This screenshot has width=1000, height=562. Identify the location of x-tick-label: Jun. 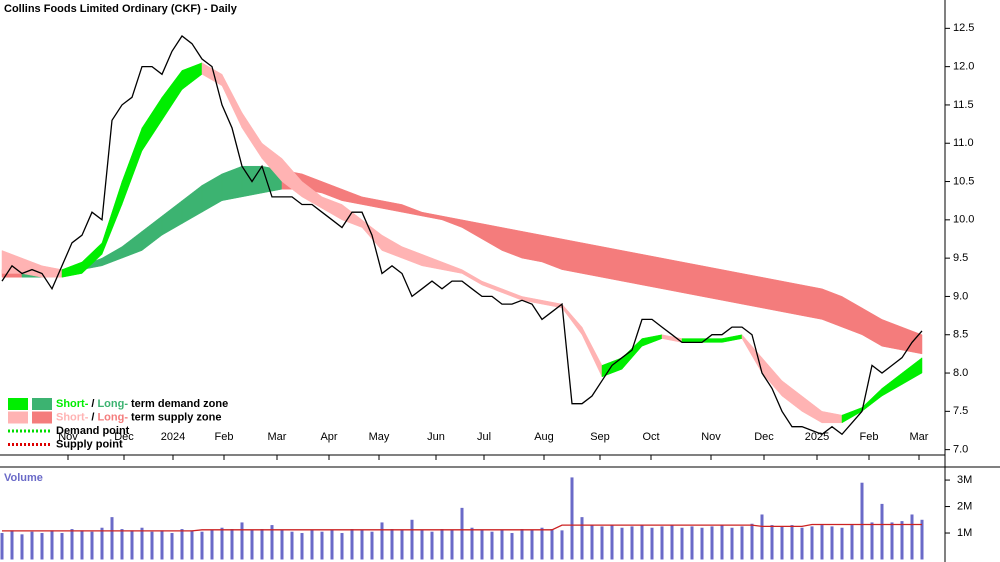
(436, 437).